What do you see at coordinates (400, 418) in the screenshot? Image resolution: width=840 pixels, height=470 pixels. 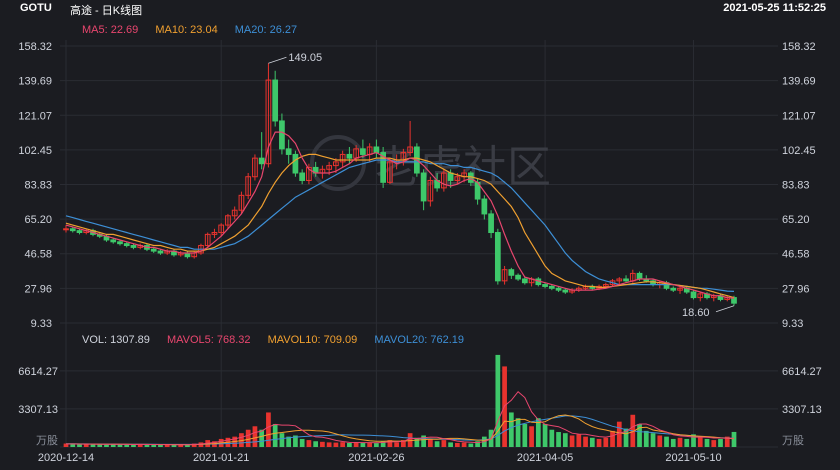 I see `volume-ma-lines-layer` at bounding box center [400, 418].